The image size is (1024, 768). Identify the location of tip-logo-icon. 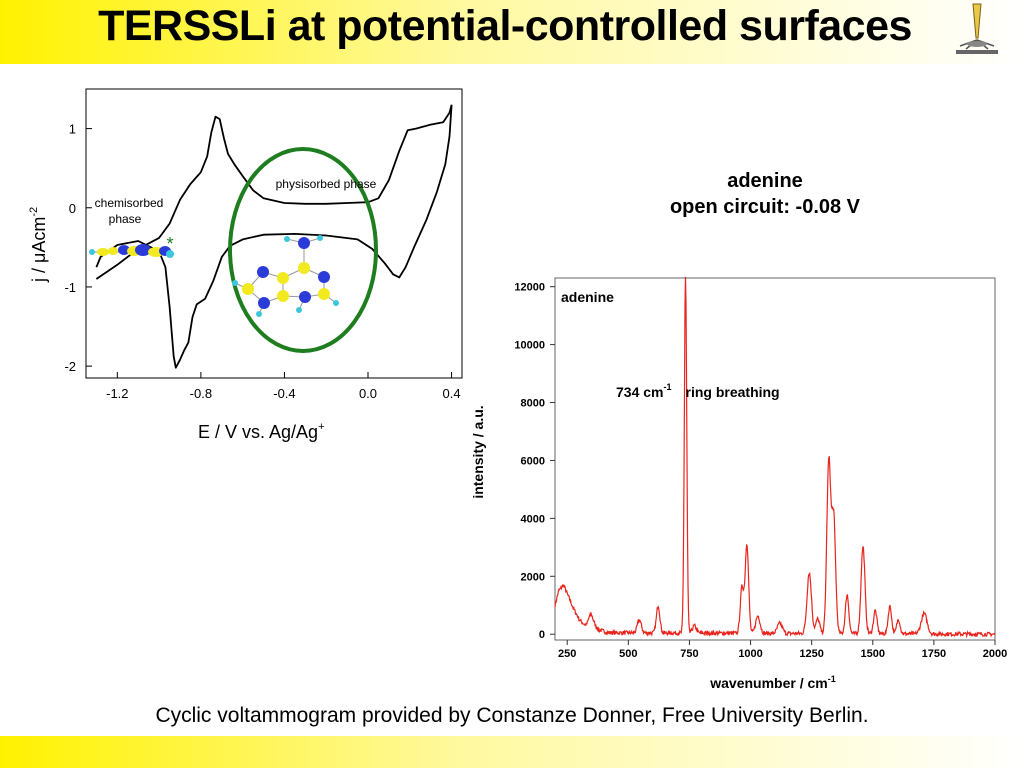
(977, 28).